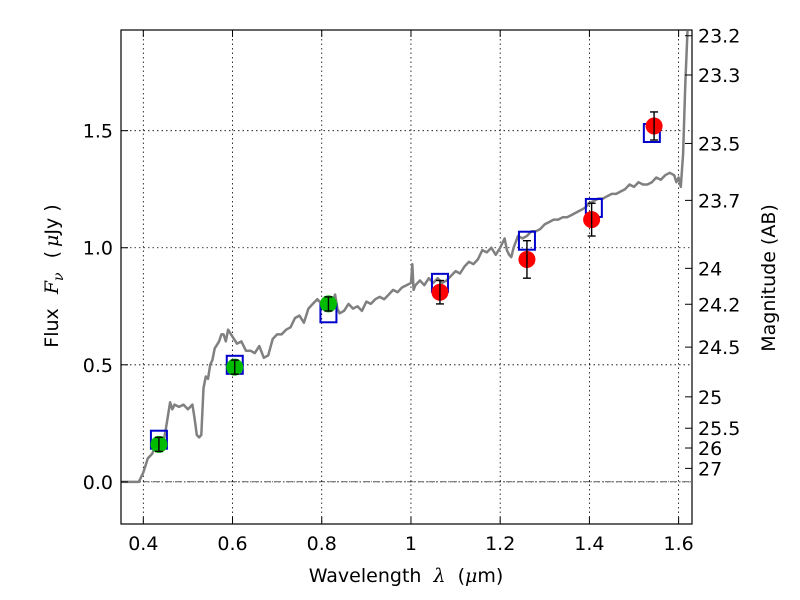  Describe the element at coordinates (232, 544) in the screenshot. I see `x-tick-label: 0.6` at that location.